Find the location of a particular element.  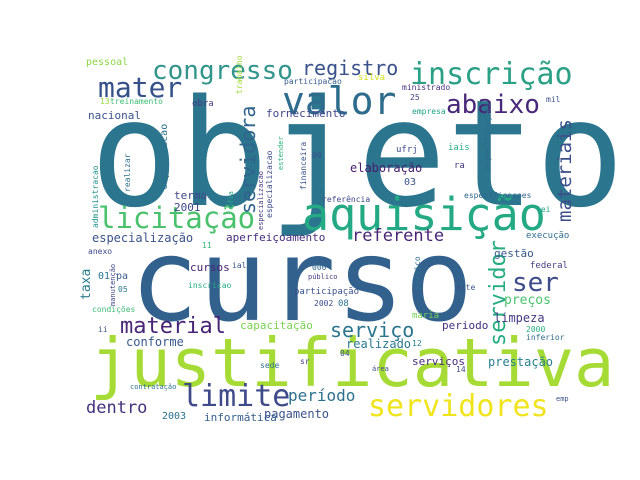

cloud-word: cursos is located at coordinates (210, 267).